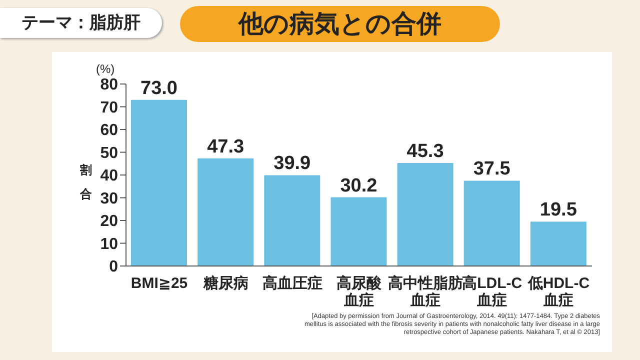 Image resolution: width=640 pixels, height=360 pixels. Describe the element at coordinates (559, 210) in the screenshot. I see `data-label: 19.5` at that location.